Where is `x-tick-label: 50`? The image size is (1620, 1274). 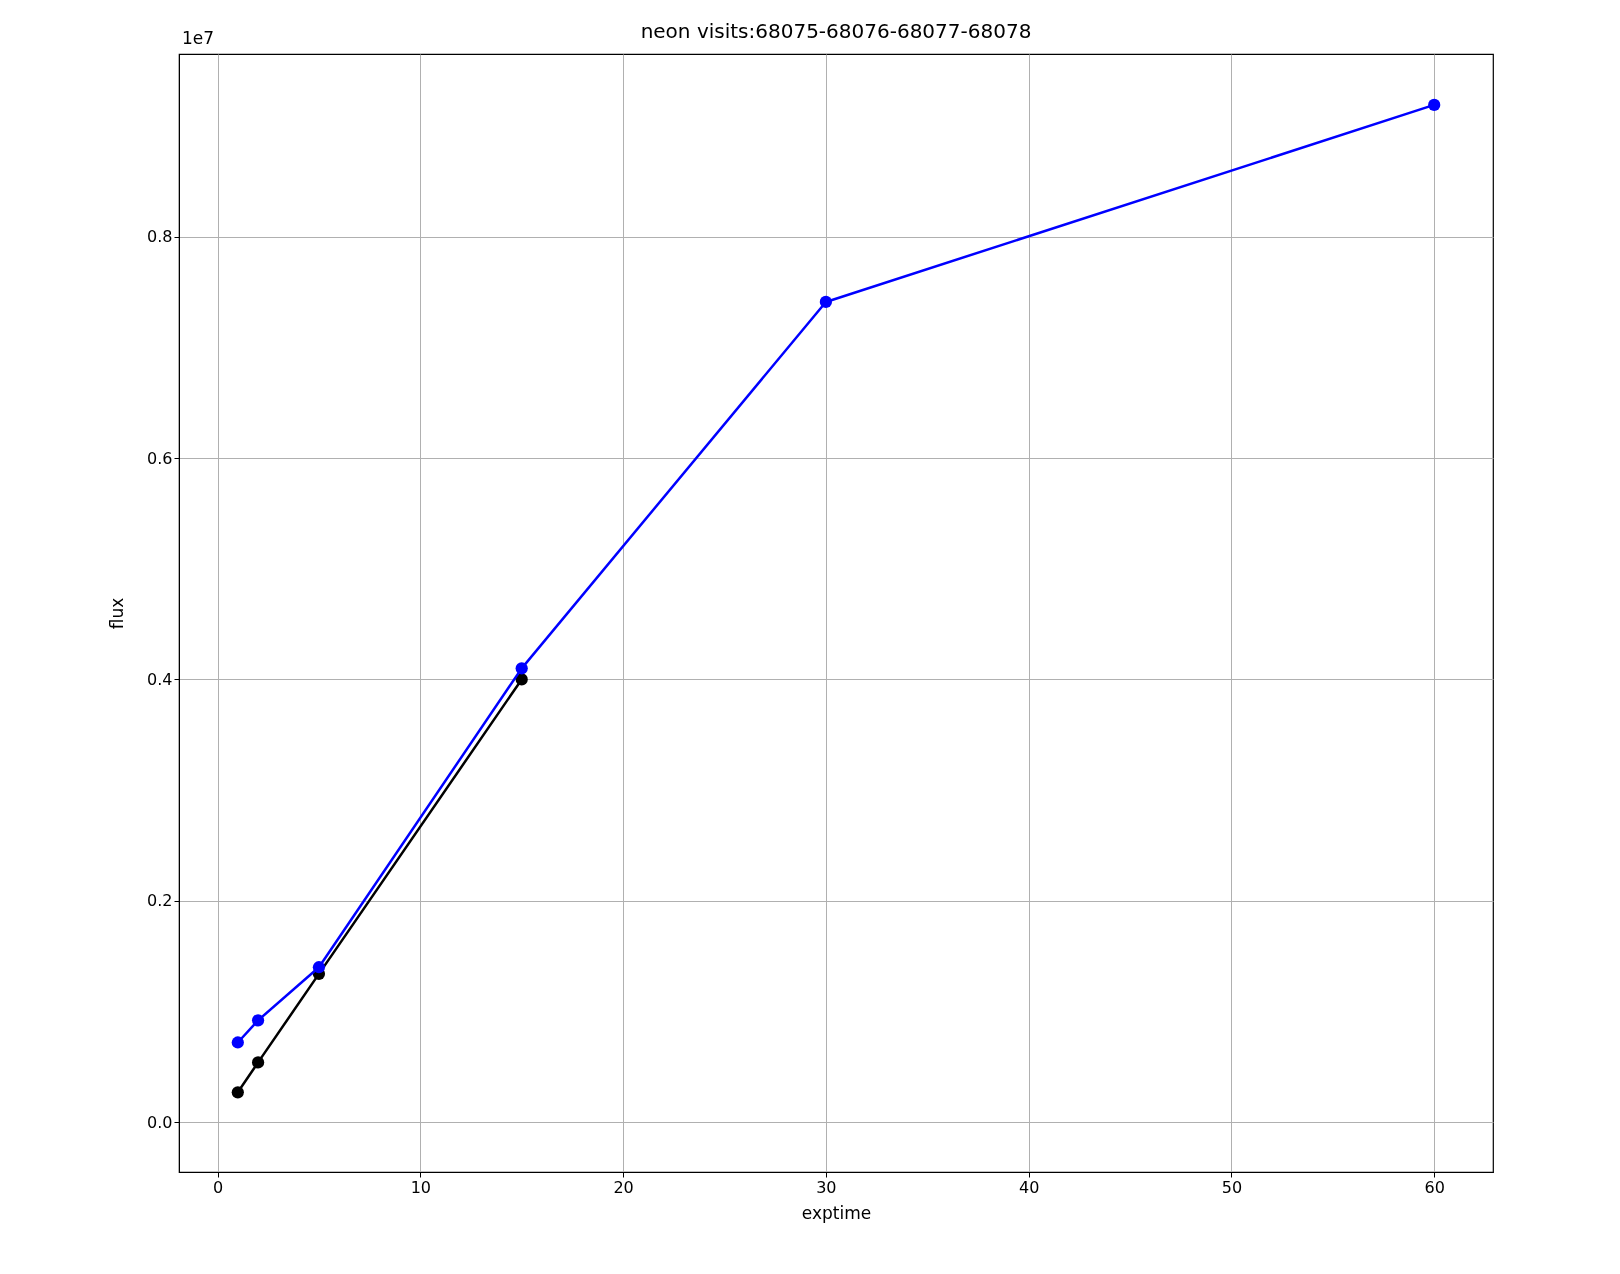 x-tick-label: 50 is located at coordinates (1232, 1187).